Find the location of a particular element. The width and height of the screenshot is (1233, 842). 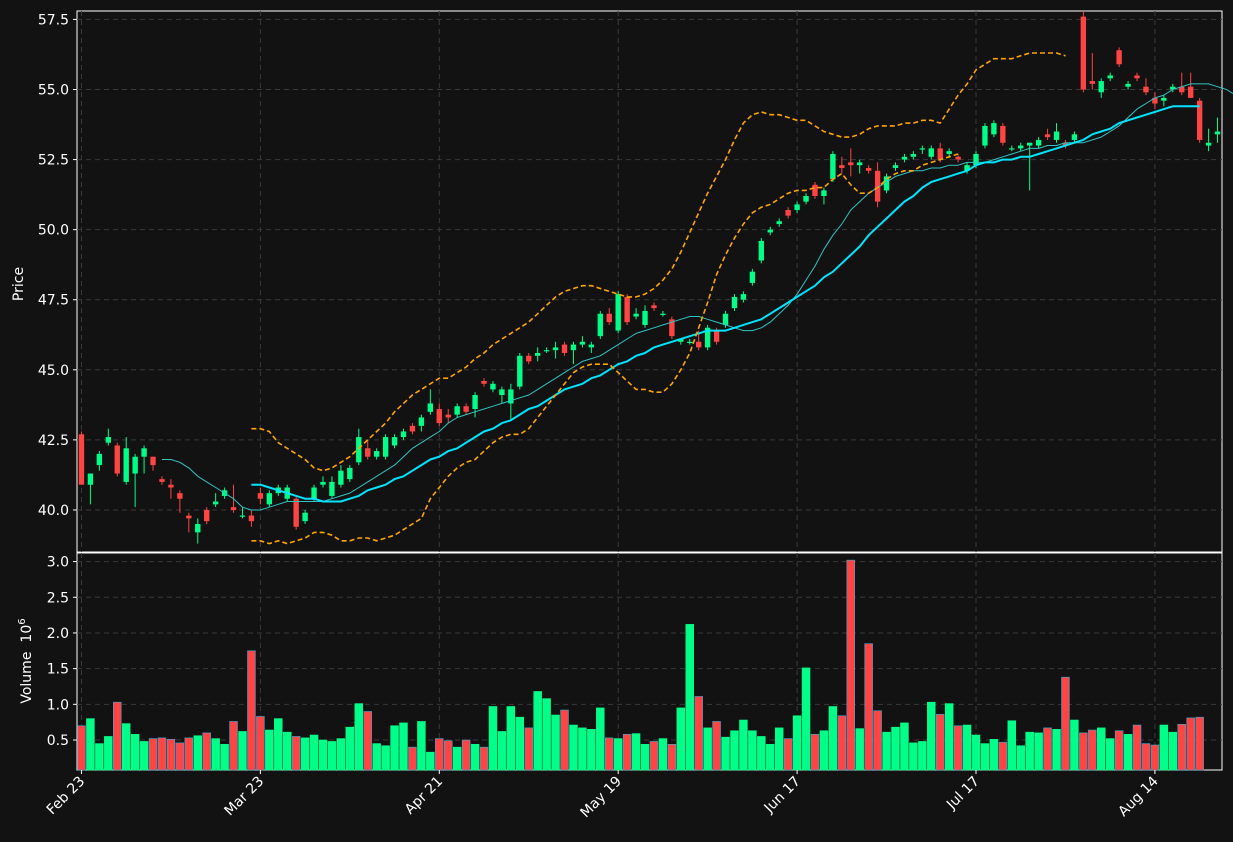

volume-axis-label-text: Volume is located at coordinates (27, 678).